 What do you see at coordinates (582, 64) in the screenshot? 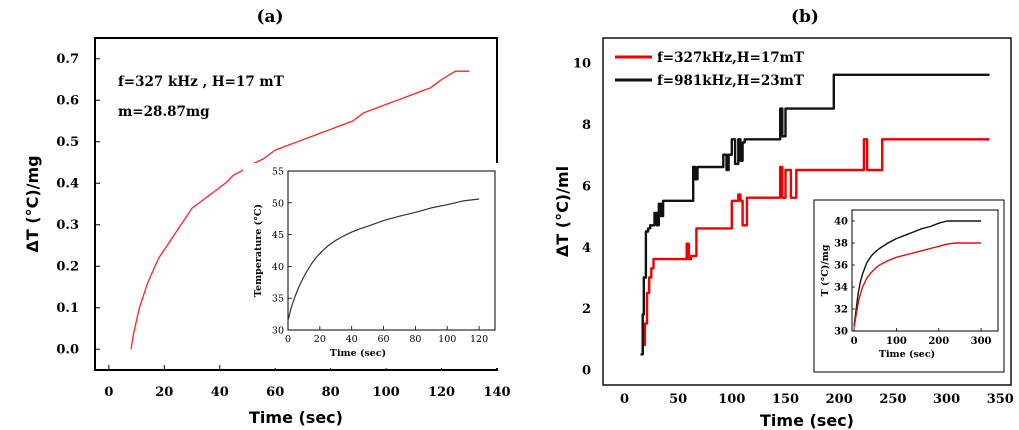
I see `y-tick-label: 10` at bounding box center [582, 64].